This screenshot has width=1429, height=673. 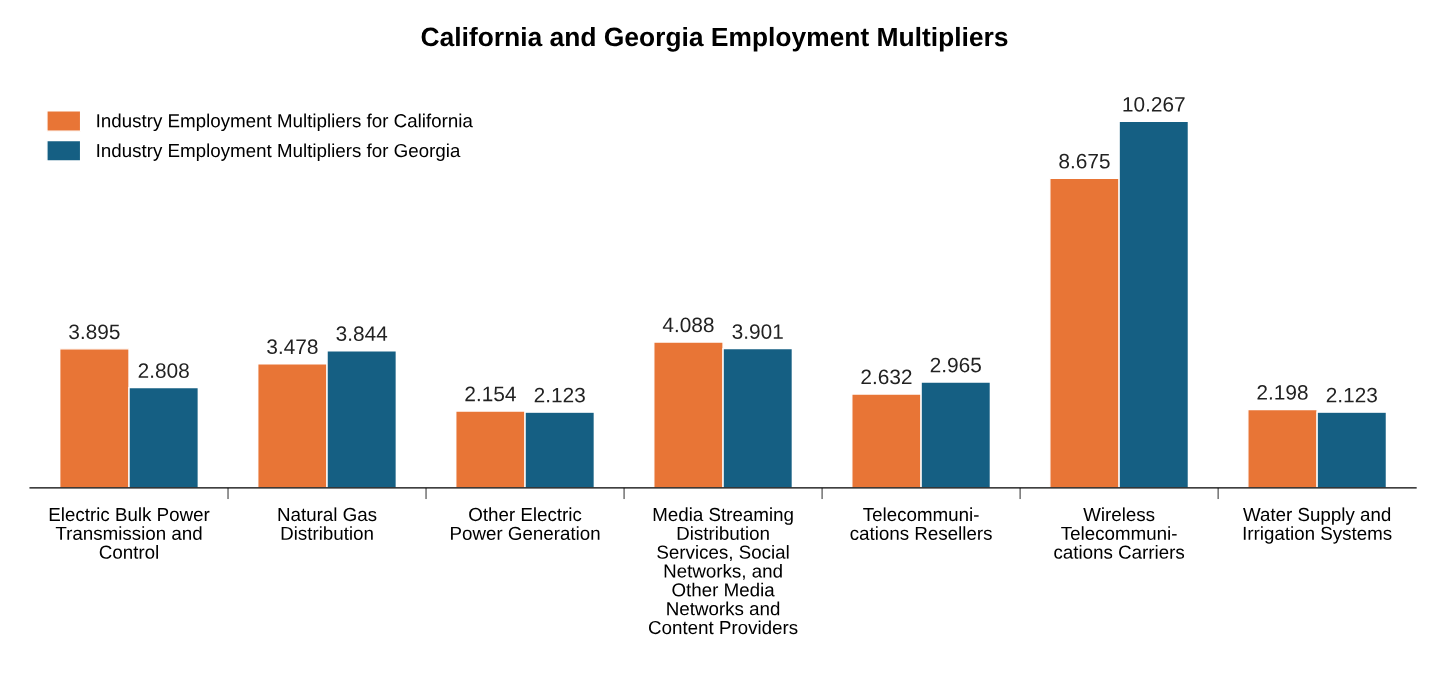 I want to click on data-label: 2.154, so click(x=490, y=394).